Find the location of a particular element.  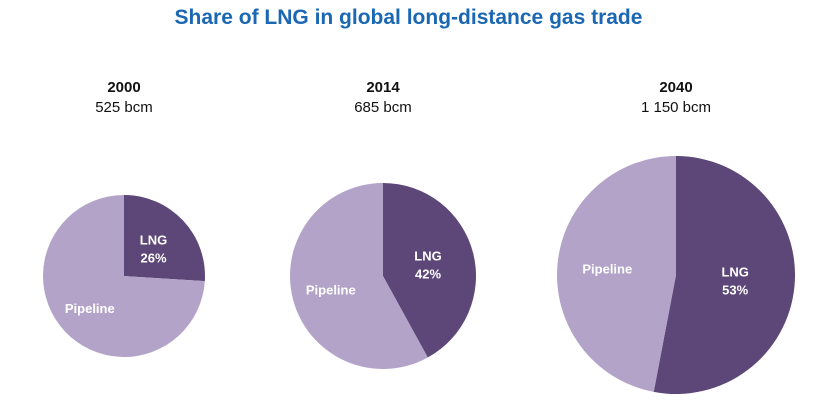

slice-name-2000-lng: LNG is located at coordinates (153, 239).